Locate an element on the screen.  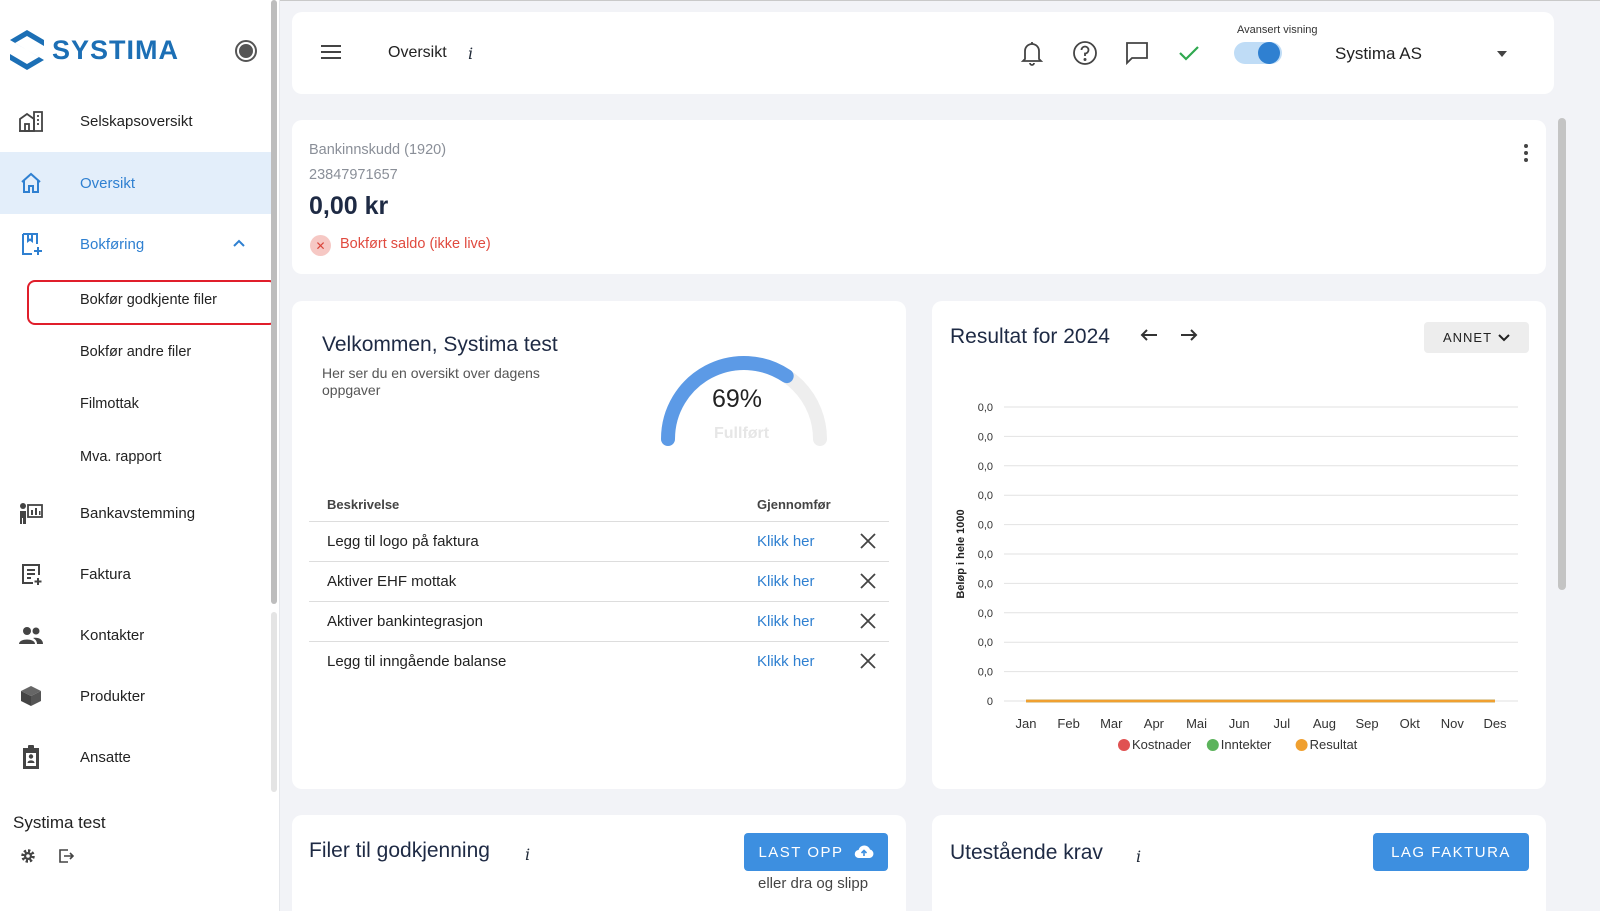
legend-marker is located at coordinates (1212, 745).